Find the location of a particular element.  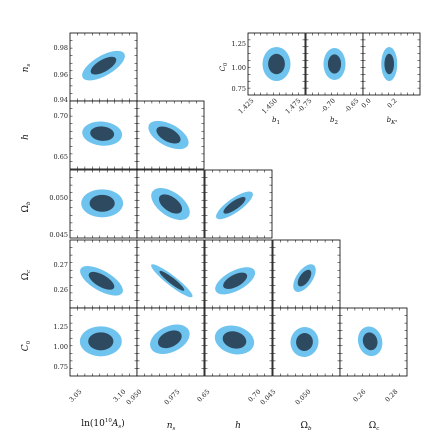

inset-xlabel-b1: b1 is located at coordinates (276, 121).